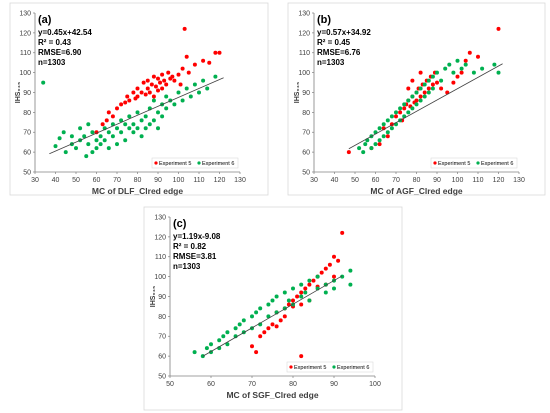 This screenshot has width=550, height=413. Describe the element at coordinates (56, 180) in the screenshot. I see `x-tick-label: 40` at that location.